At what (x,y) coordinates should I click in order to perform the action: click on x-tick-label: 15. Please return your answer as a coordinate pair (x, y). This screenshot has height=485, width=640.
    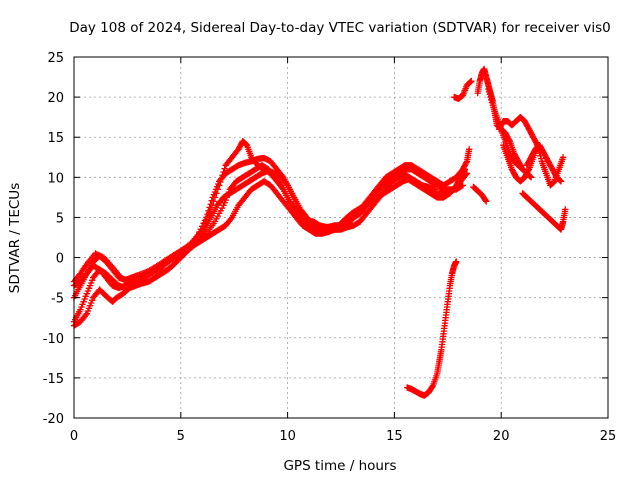
    Looking at the image, I should click on (394, 436).